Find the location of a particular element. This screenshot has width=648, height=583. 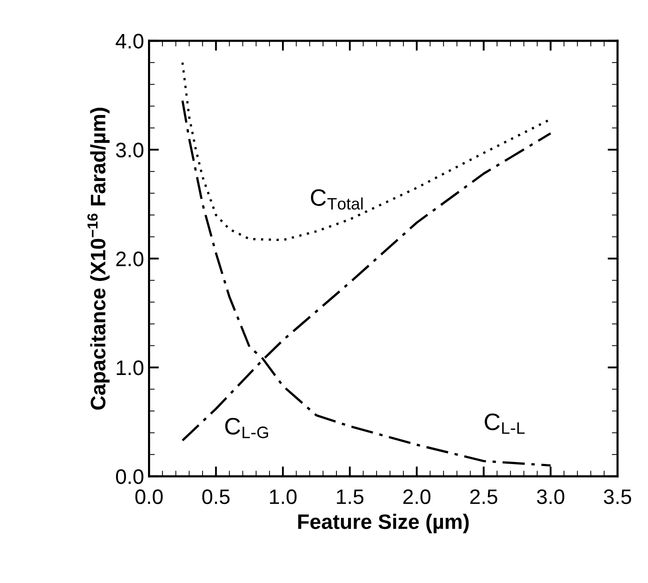

y-axis-title: Capacitance (X10$^{−16}$ Farad/µm) is located at coordinates (98, 259).